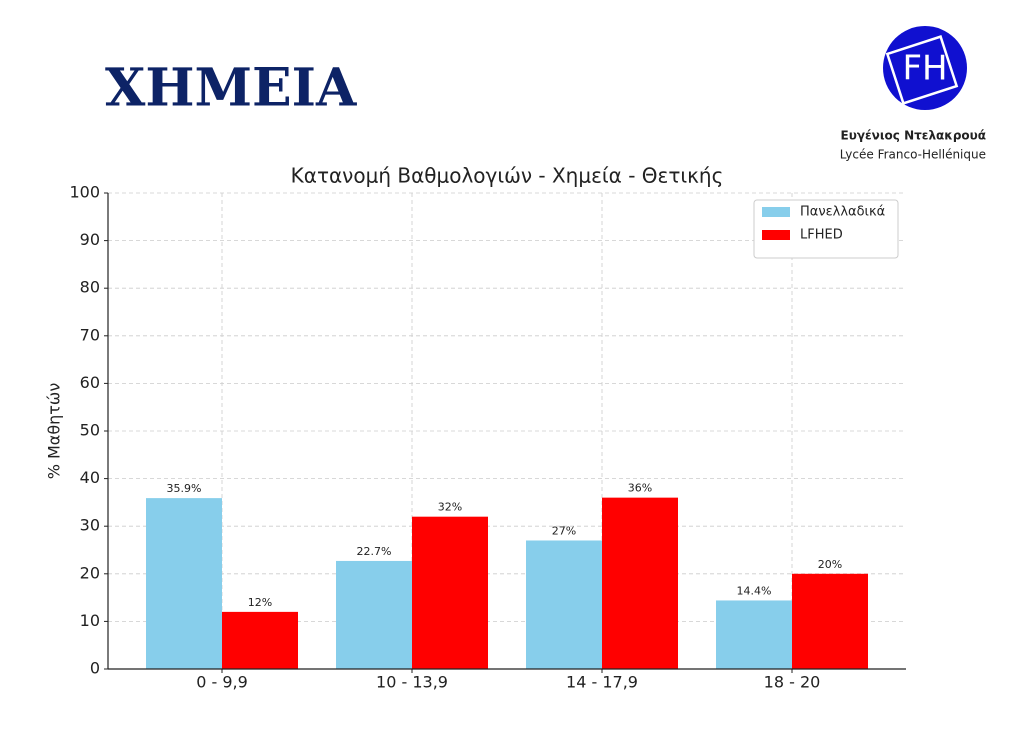 This screenshot has height=737, width=1015. What do you see at coordinates (84, 192) in the screenshot?
I see `y-tick-label: 100` at bounding box center [84, 192].